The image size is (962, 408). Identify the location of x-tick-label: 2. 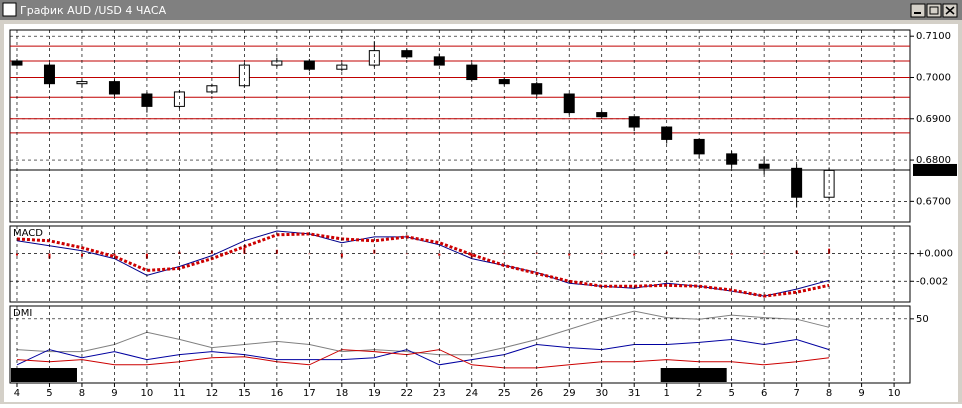
(699, 393).